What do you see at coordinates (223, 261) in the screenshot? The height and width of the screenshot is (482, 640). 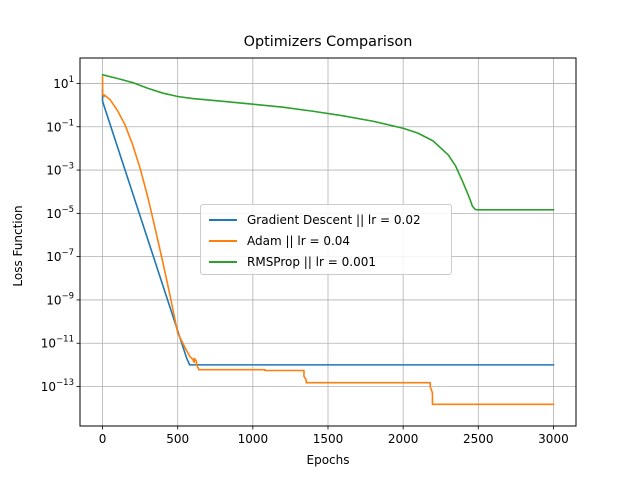 I see `legend-swatch-rmsprop` at bounding box center [223, 261].